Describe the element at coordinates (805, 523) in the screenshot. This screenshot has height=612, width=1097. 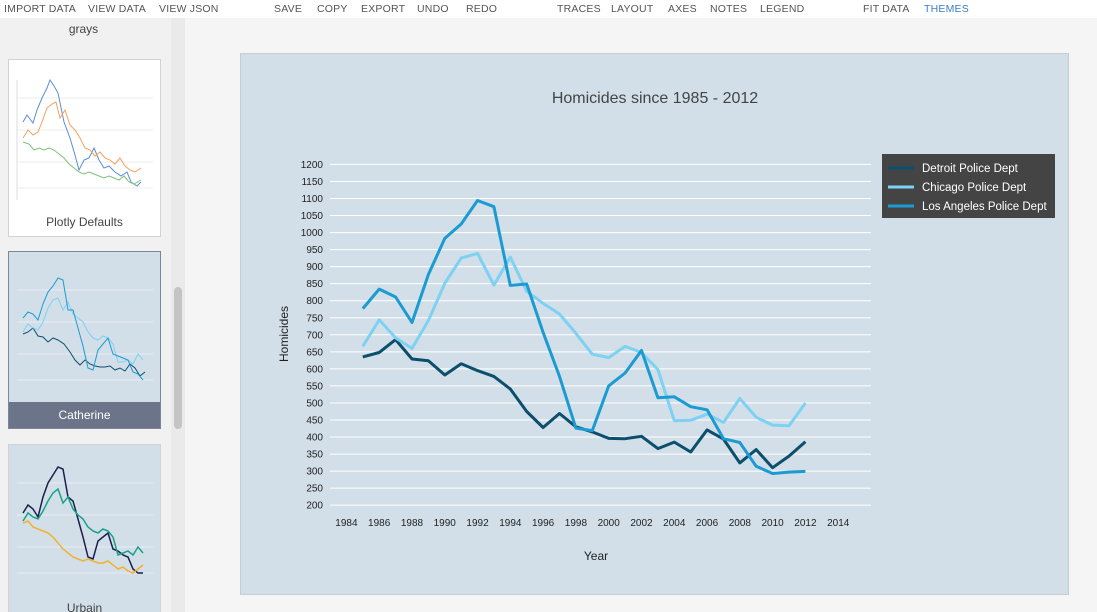
I see `x-tick-label: 2012` at that location.